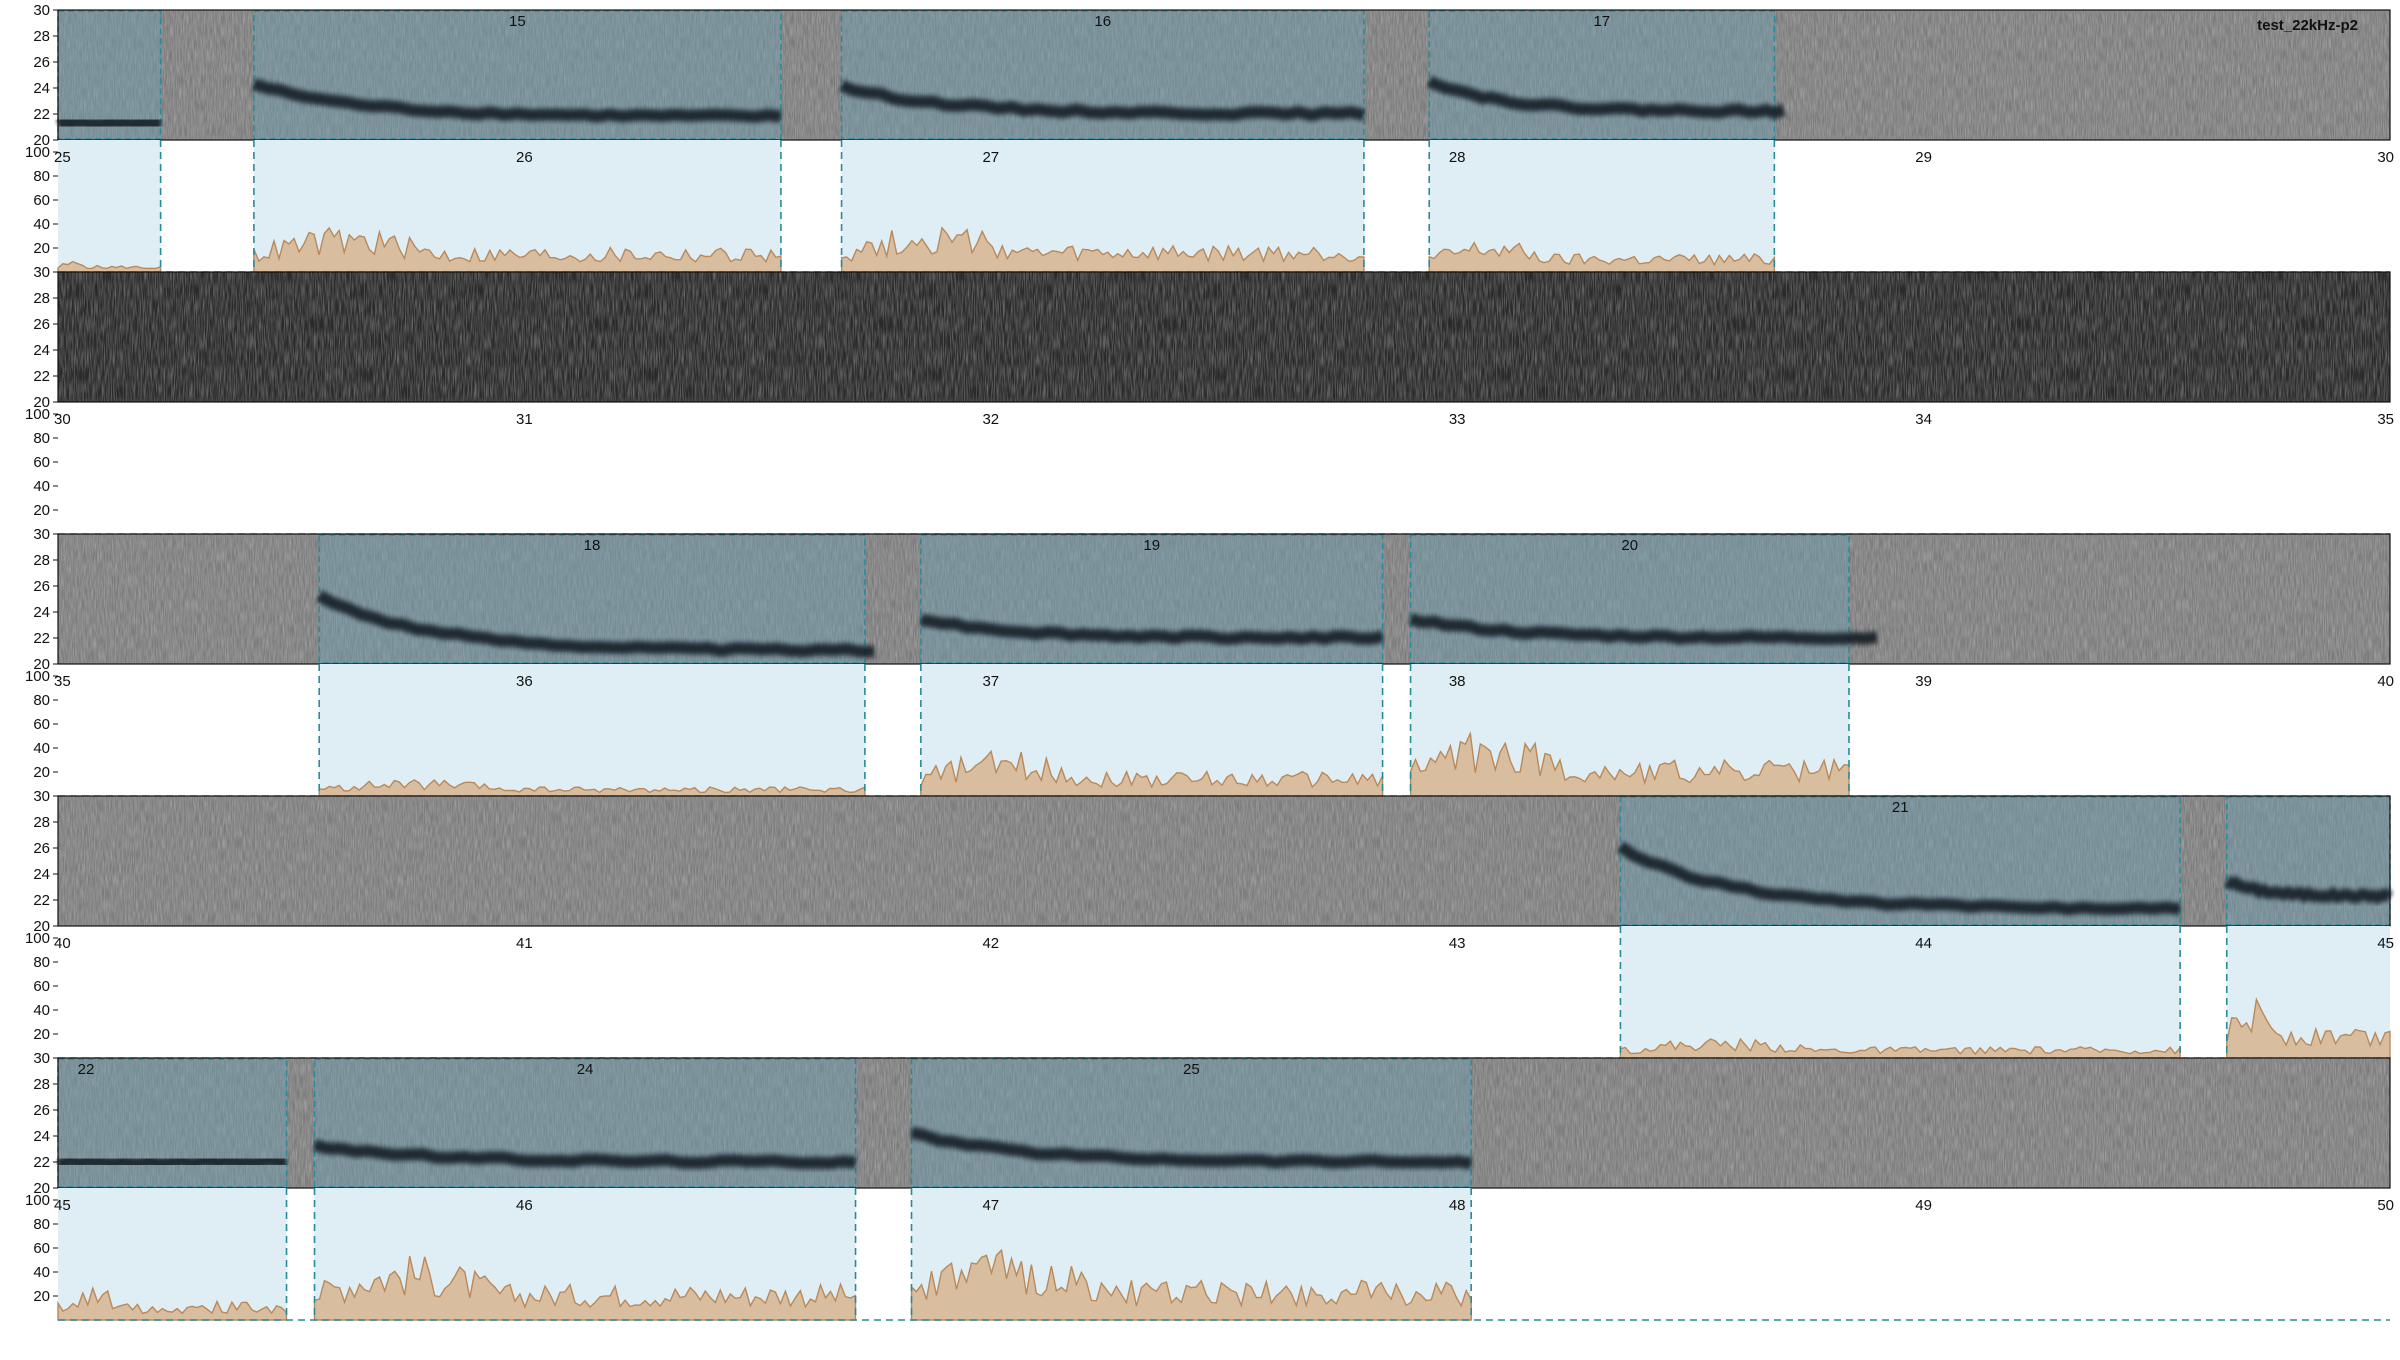  Describe the element at coordinates (990, 681) in the screenshot. I see `time-tick-label: 37` at that location.